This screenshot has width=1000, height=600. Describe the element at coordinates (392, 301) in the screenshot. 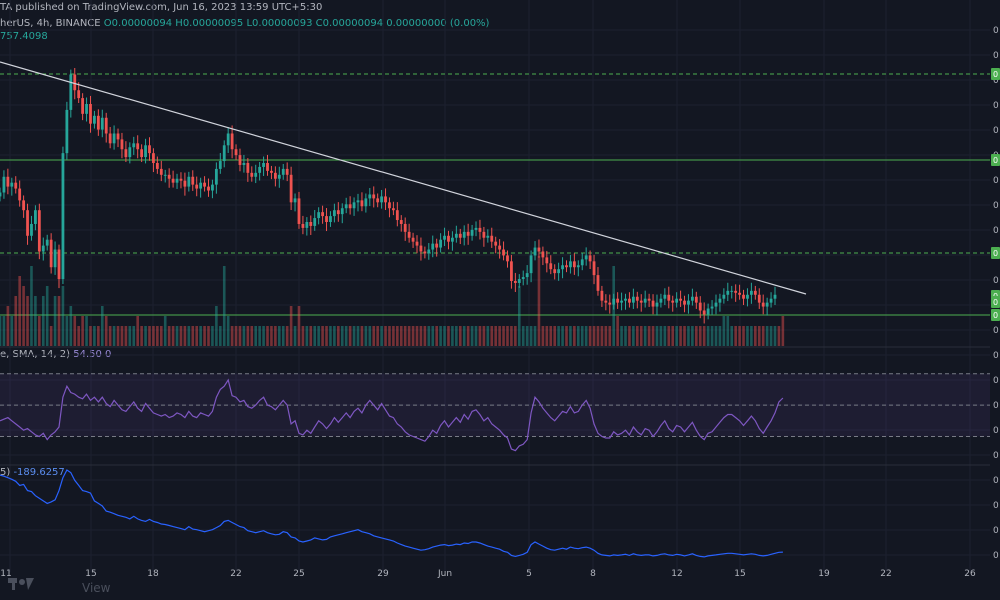

I see `volume-bars` at that location.